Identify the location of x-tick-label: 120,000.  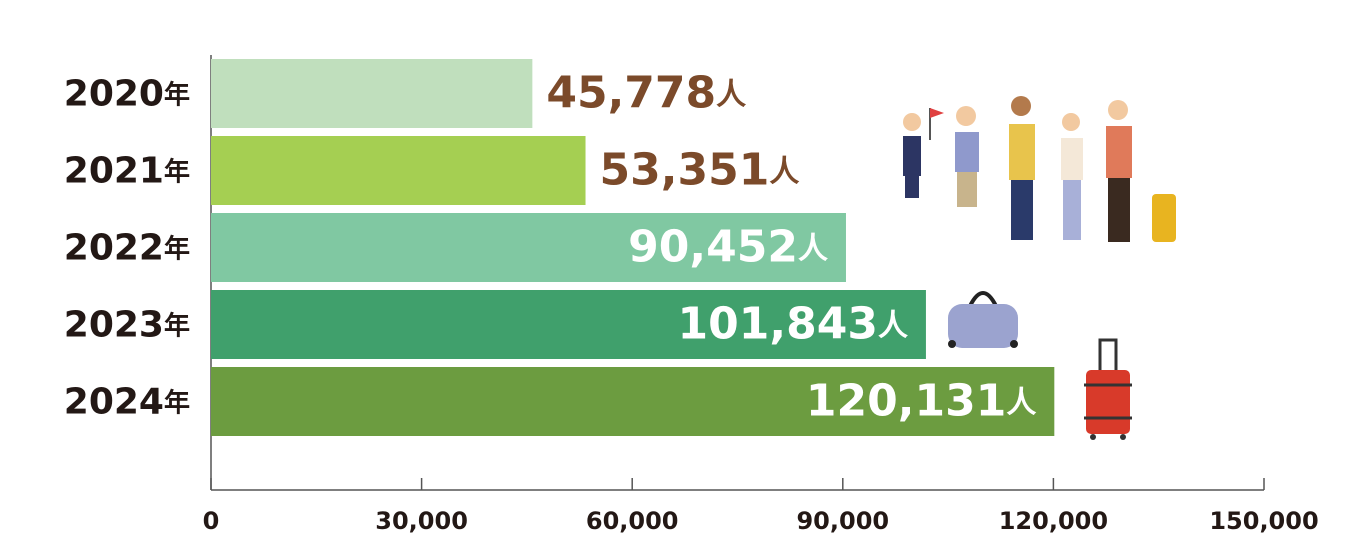
(1053, 521).